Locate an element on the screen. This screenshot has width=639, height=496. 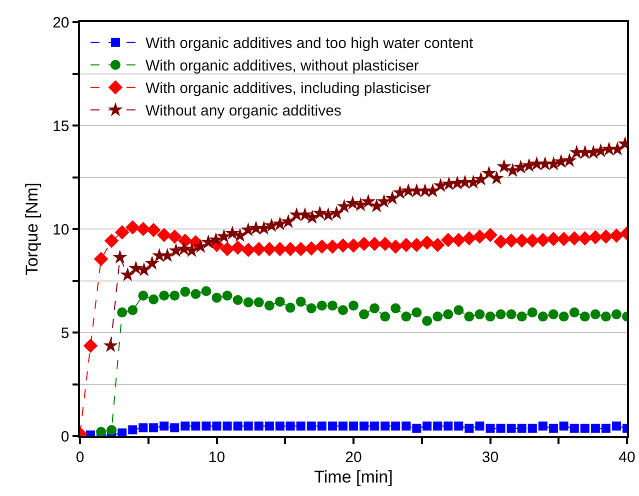
y-tick-label: 5 is located at coordinates (65, 333).